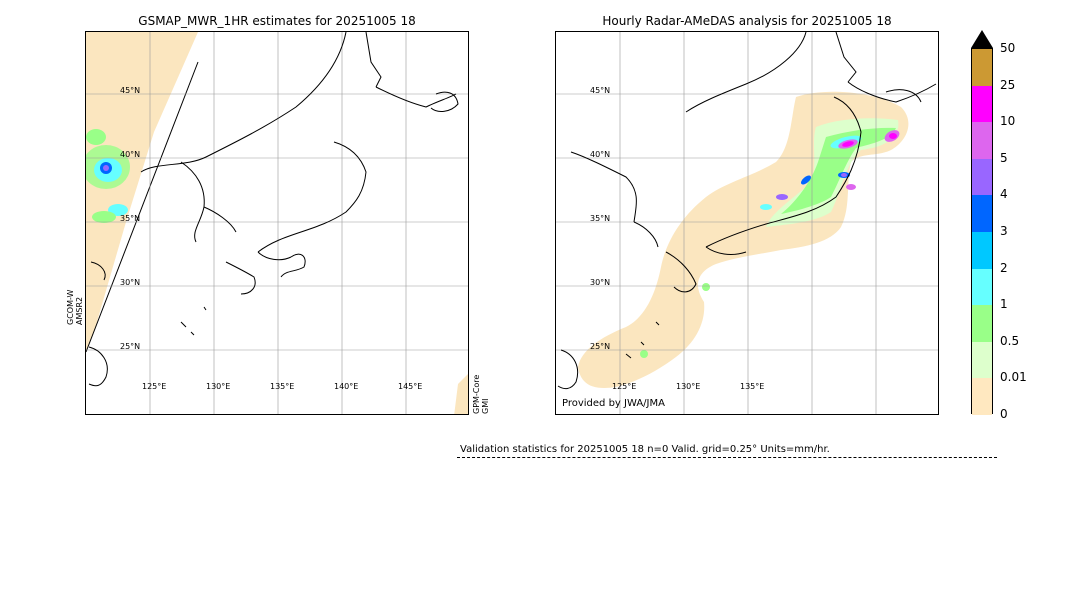 The height and width of the screenshot is (612, 1080). I want to click on colorbar-label: 10, so click(1008, 121).